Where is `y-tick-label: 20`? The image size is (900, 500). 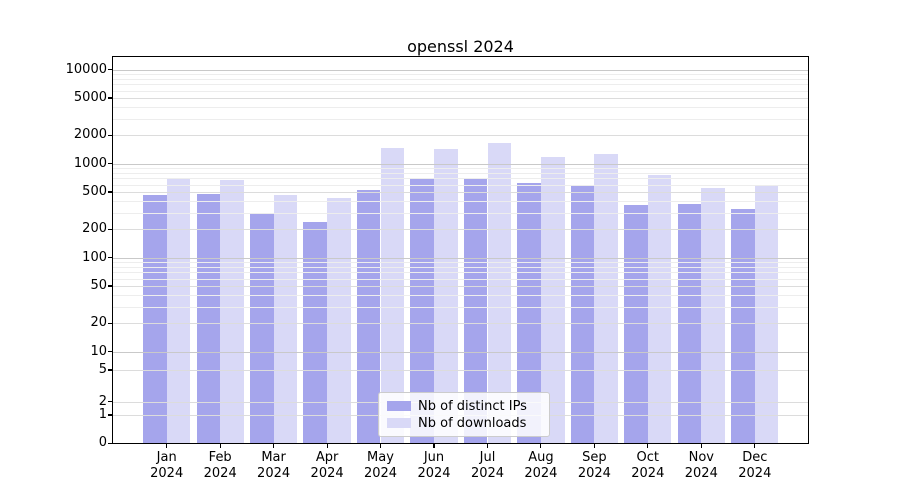
y-tick-label: 20 is located at coordinates (98, 323).